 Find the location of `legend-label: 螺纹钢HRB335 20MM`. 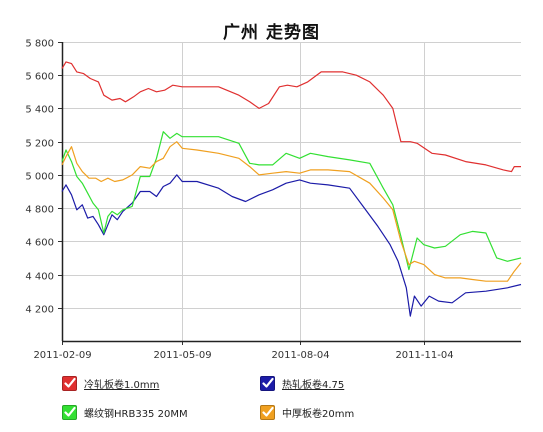

legend-label: 螺纹钢HRB335 20MM is located at coordinates (136, 414).